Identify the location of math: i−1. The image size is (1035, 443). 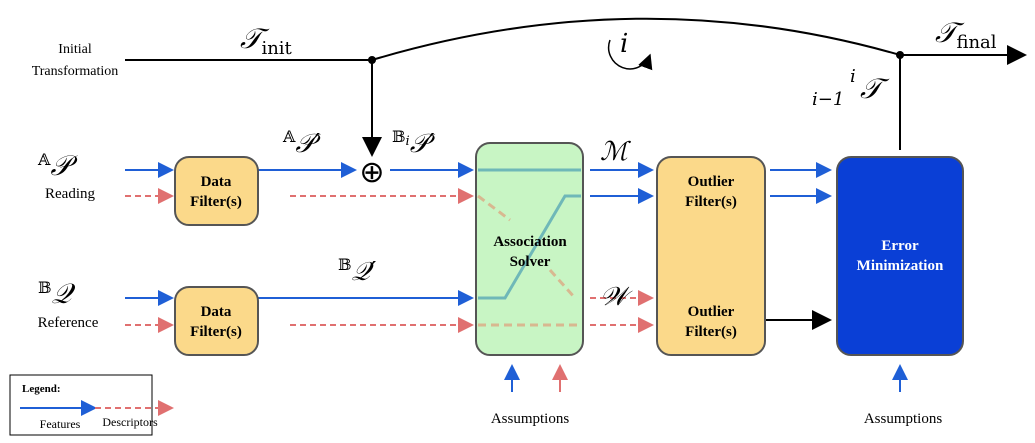
(828, 99).